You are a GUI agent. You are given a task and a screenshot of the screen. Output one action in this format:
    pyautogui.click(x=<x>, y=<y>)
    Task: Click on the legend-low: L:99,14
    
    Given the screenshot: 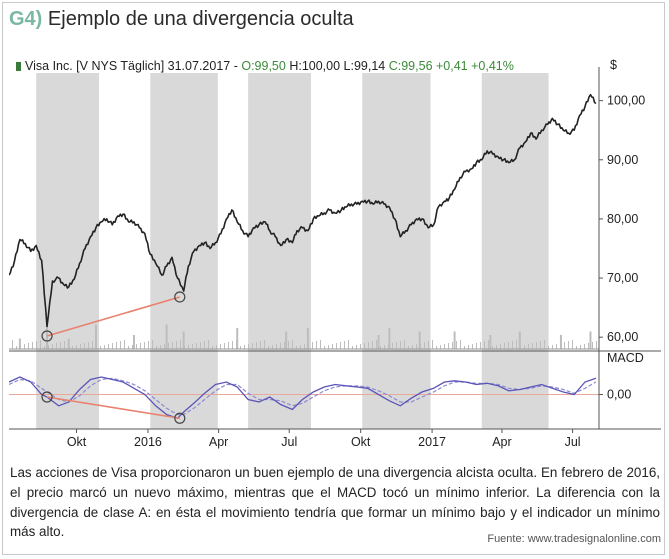 What is the action you would take?
    pyautogui.click(x=365, y=66)
    